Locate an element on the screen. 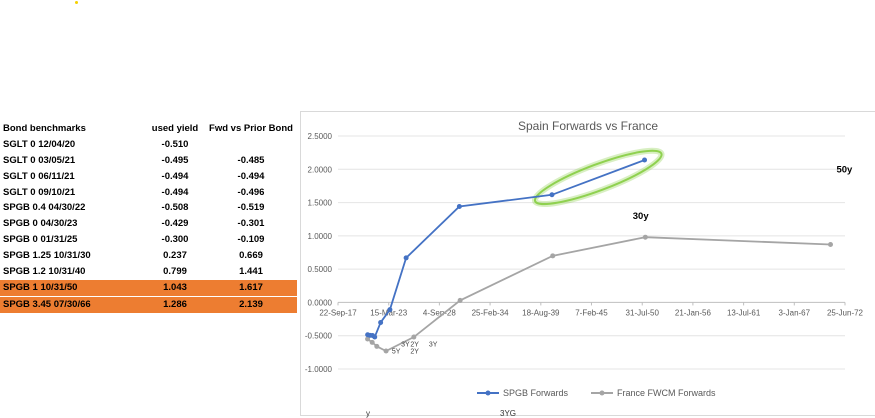 The height and width of the screenshot is (418, 875). cell-yield: -0.508 is located at coordinates (175, 208).